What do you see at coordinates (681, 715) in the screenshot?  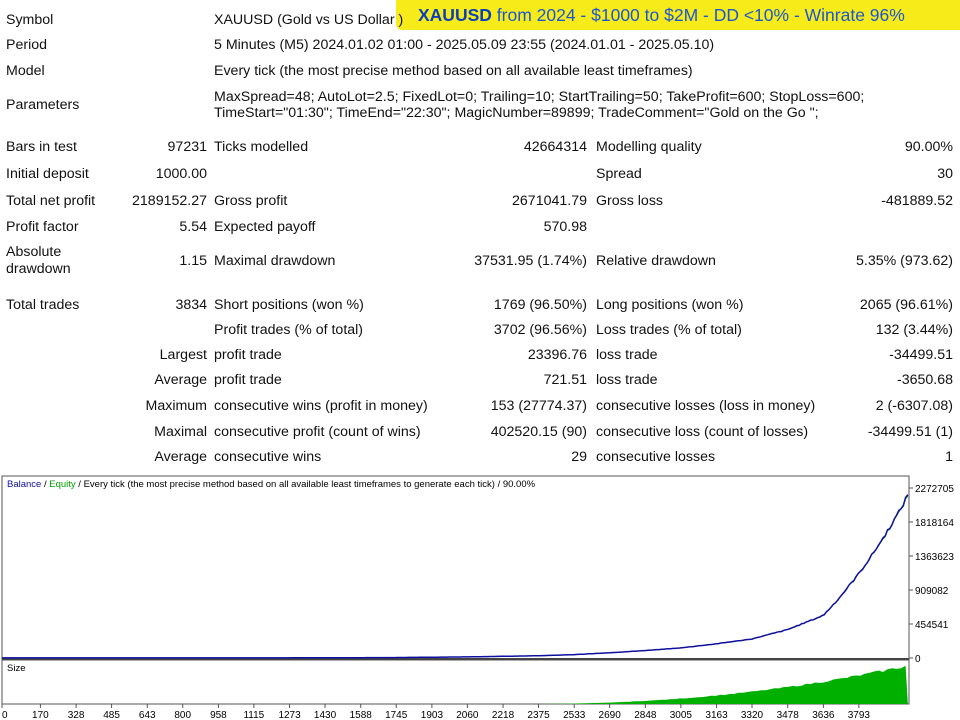 I see `x-tick-label: 3005` at bounding box center [681, 715].